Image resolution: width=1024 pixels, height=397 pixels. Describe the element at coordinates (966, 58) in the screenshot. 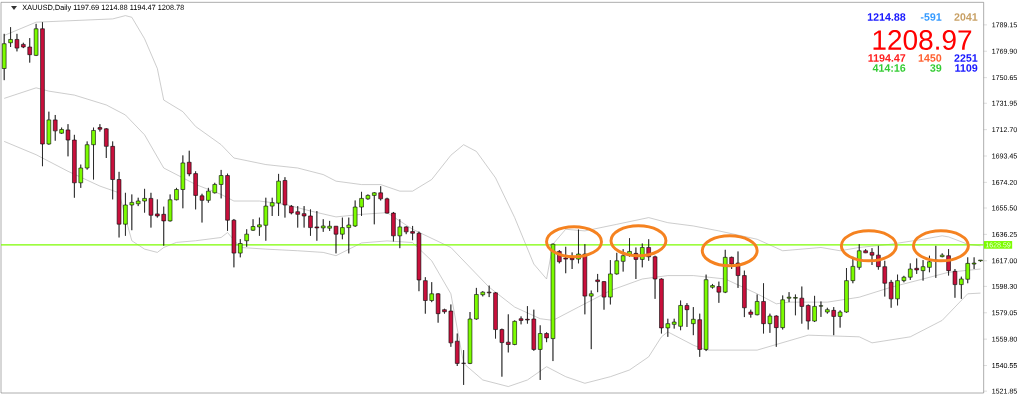

I see `annotation: 2251` at that location.